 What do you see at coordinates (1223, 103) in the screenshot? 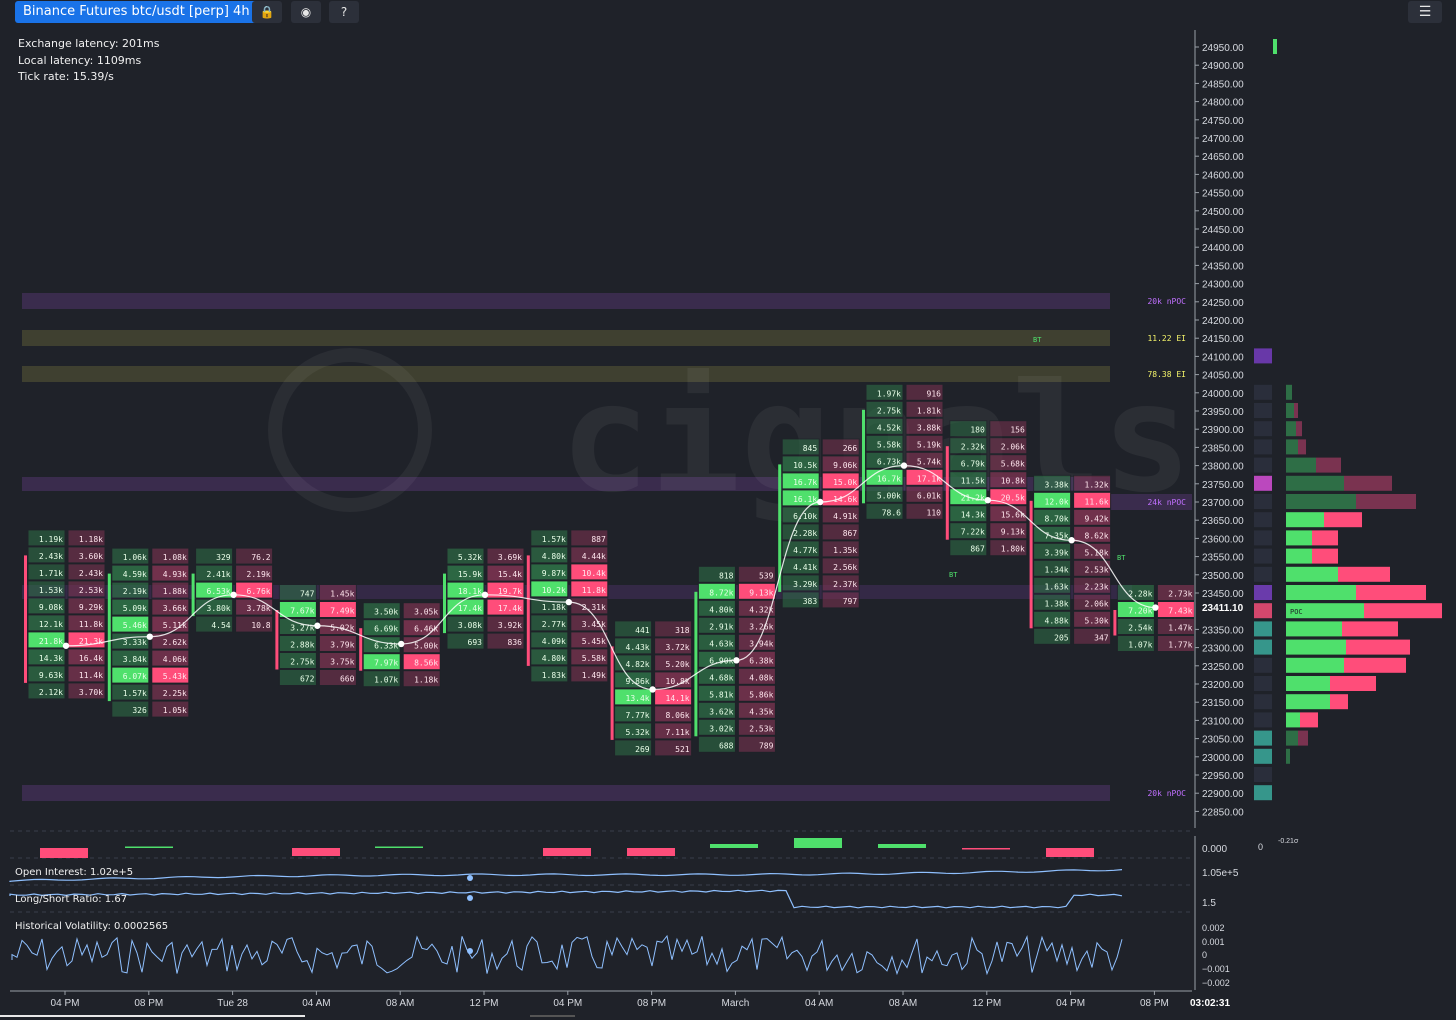
I see `price-label: 24800.00` at bounding box center [1223, 103].